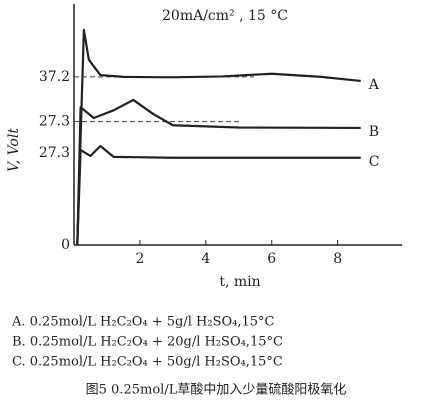 Image resolution: width=433 pixels, height=405 pixels. What do you see at coordinates (147, 342) in the screenshot?
I see `legend-line: B. 0.25mol/L H₂C₂O₄ + 20g/l H₂SO₄,15°C` at bounding box center [147, 342].